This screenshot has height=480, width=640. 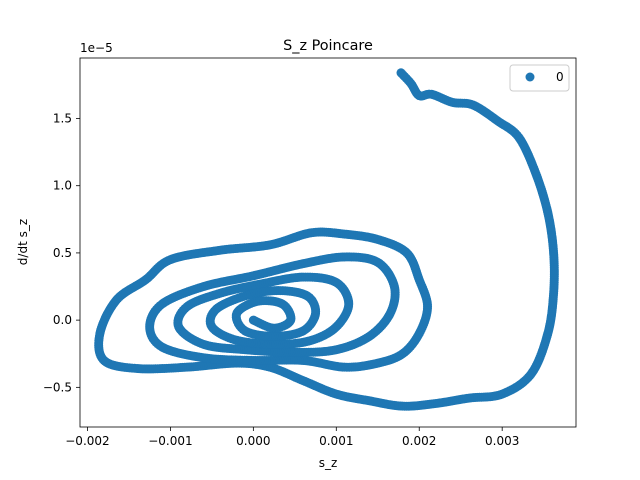 What do you see at coordinates (253, 441) in the screenshot?
I see `x-tick-label: 0.000` at bounding box center [253, 441].